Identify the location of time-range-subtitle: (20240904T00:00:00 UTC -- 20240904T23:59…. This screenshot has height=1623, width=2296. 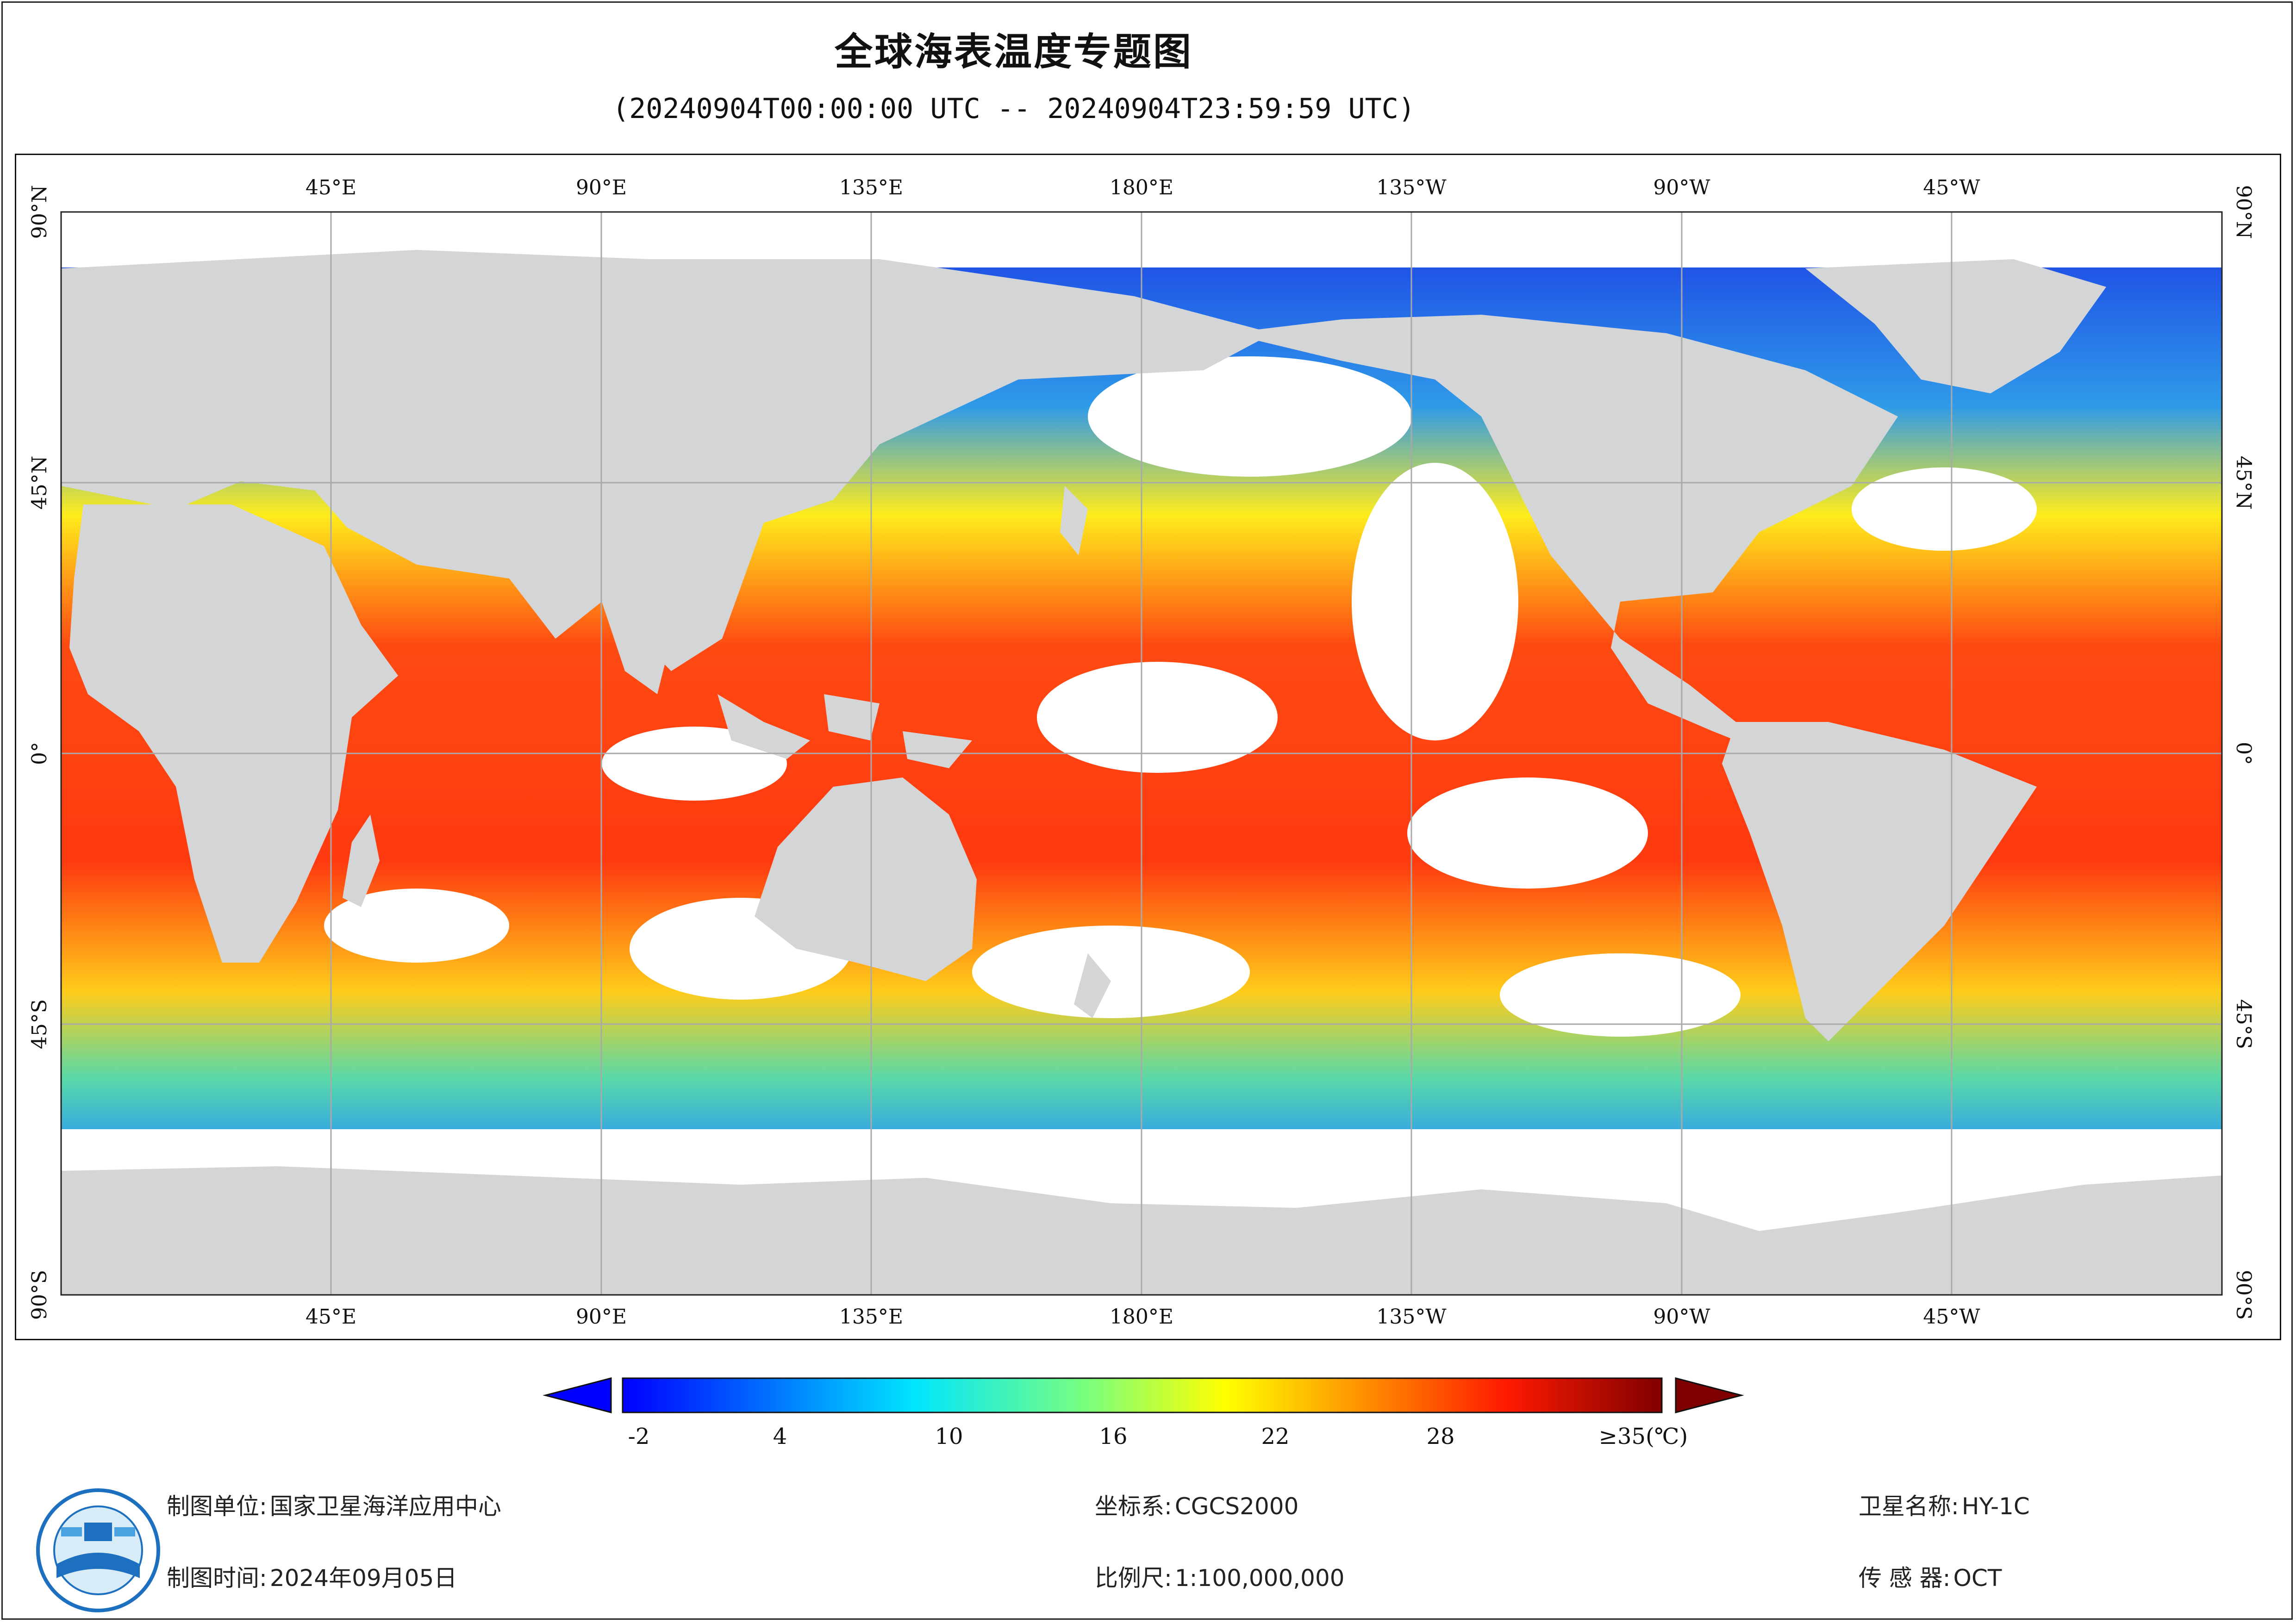
(1014, 109).